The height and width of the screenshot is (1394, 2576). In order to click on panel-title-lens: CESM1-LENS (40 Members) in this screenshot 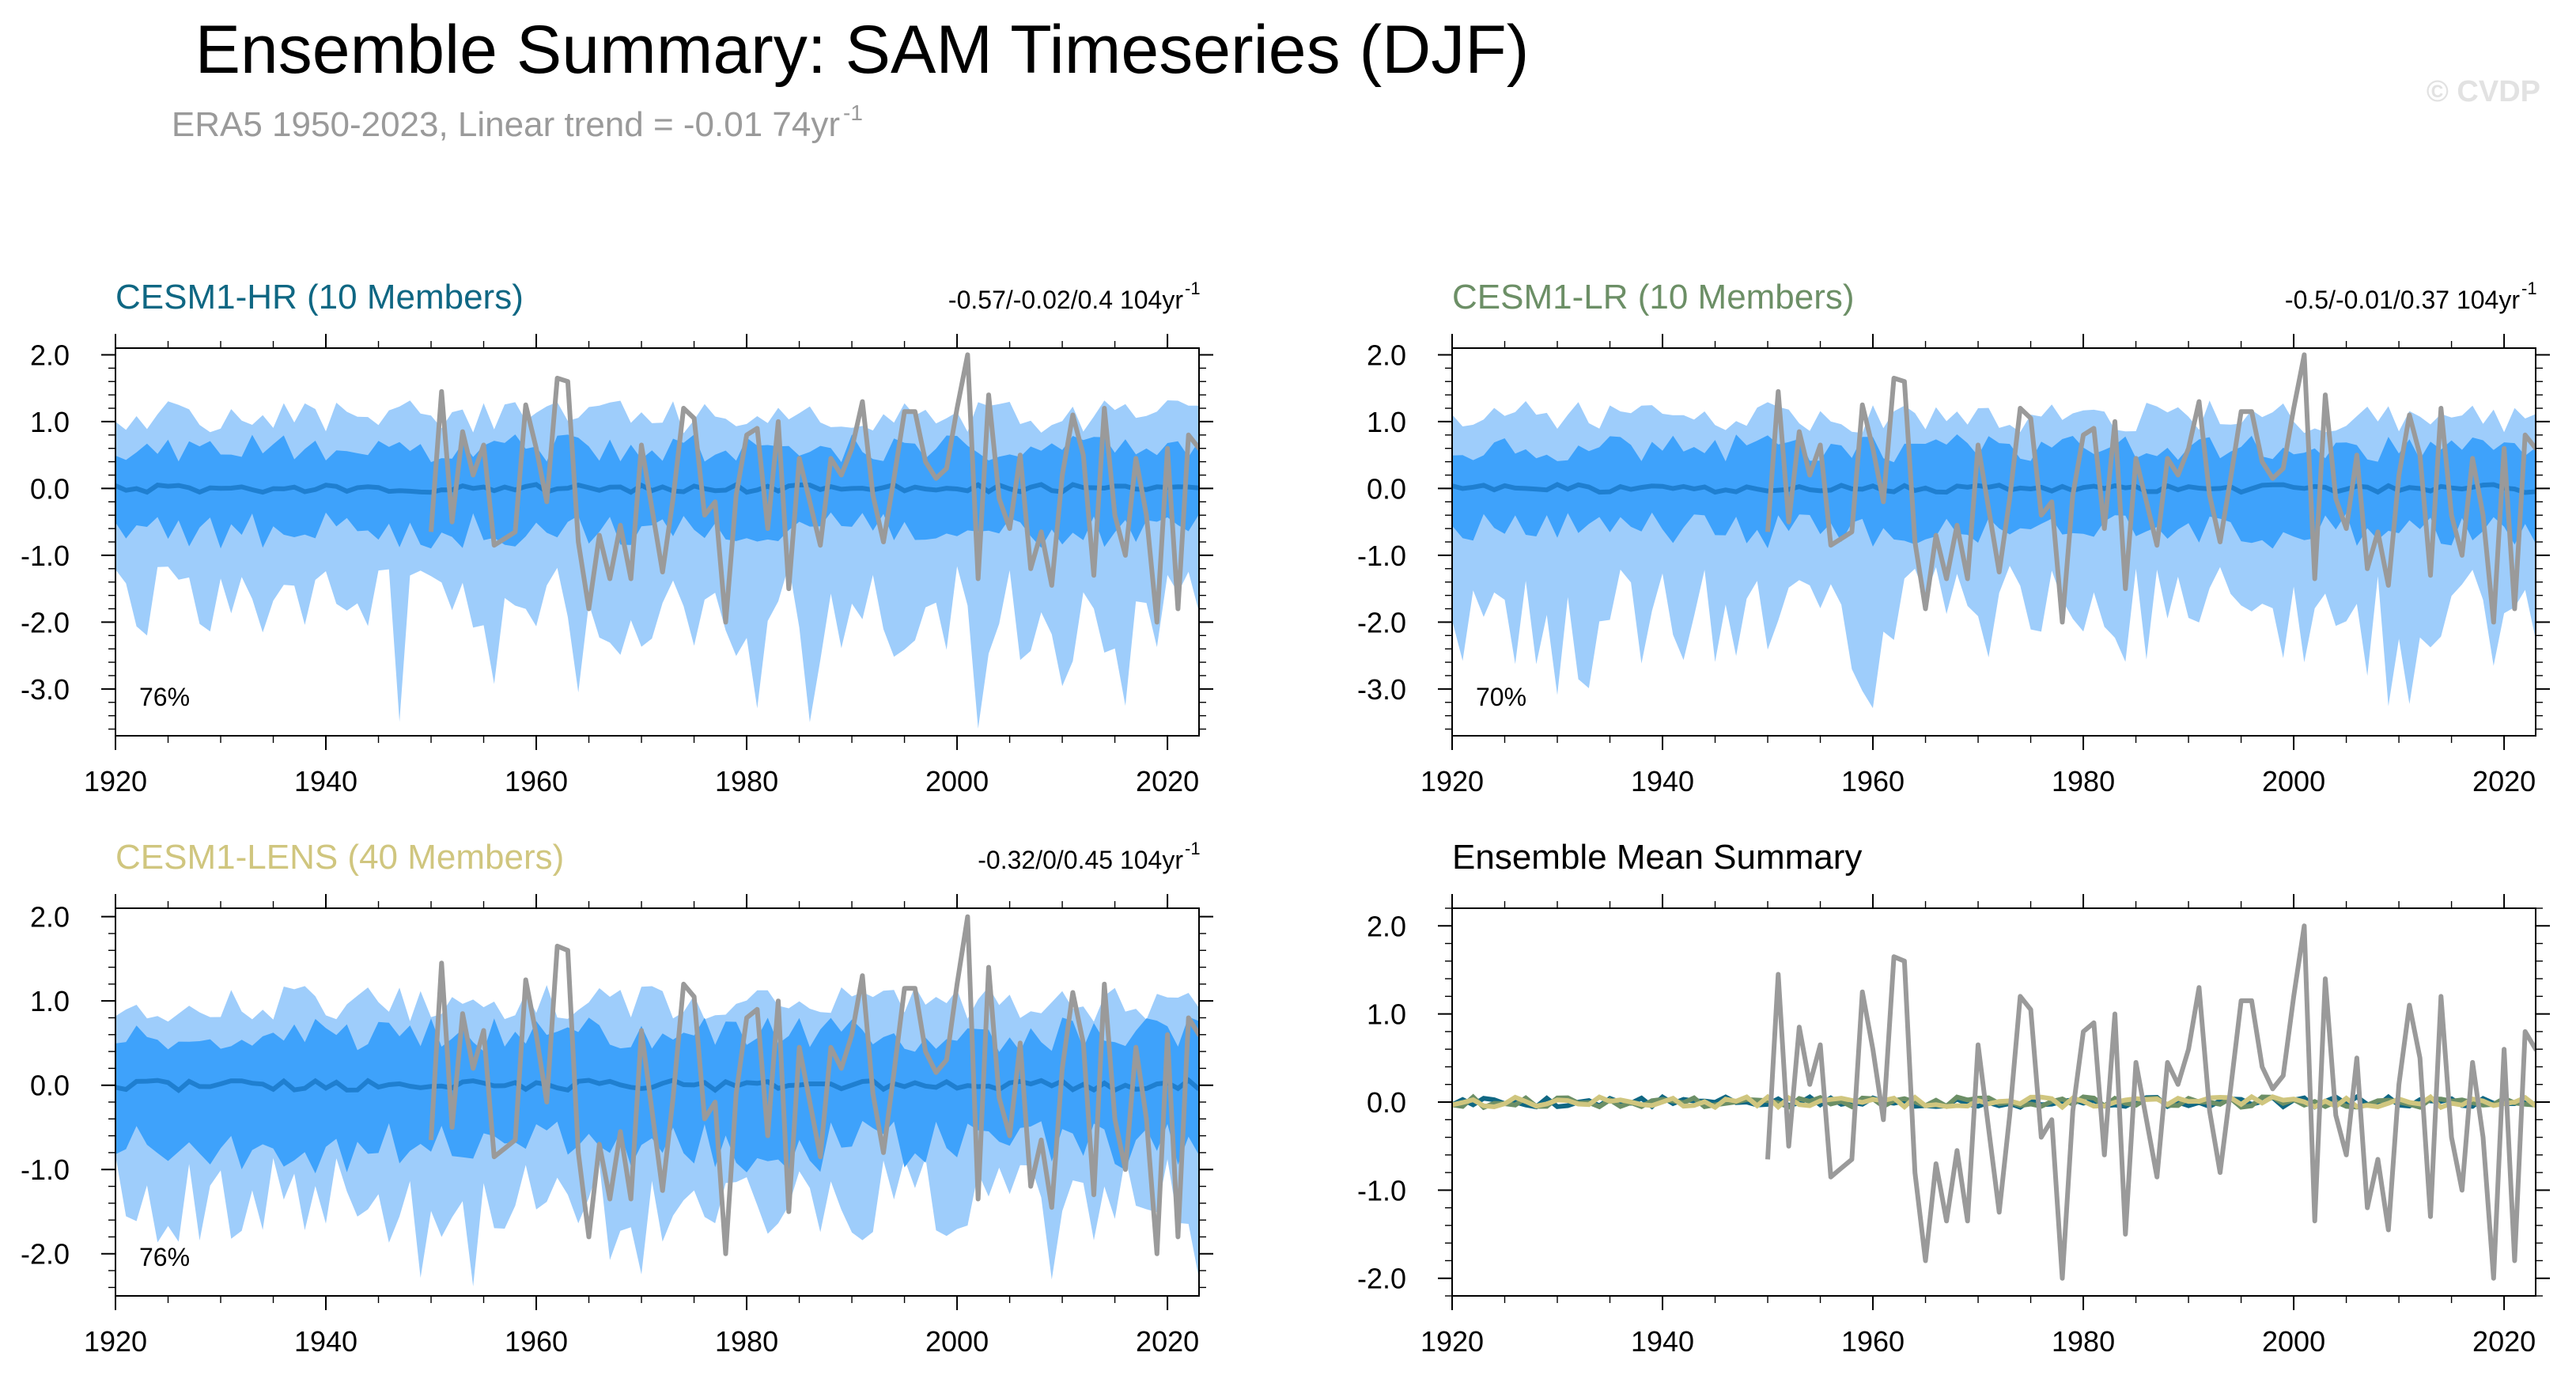, I will do `click(339, 857)`.